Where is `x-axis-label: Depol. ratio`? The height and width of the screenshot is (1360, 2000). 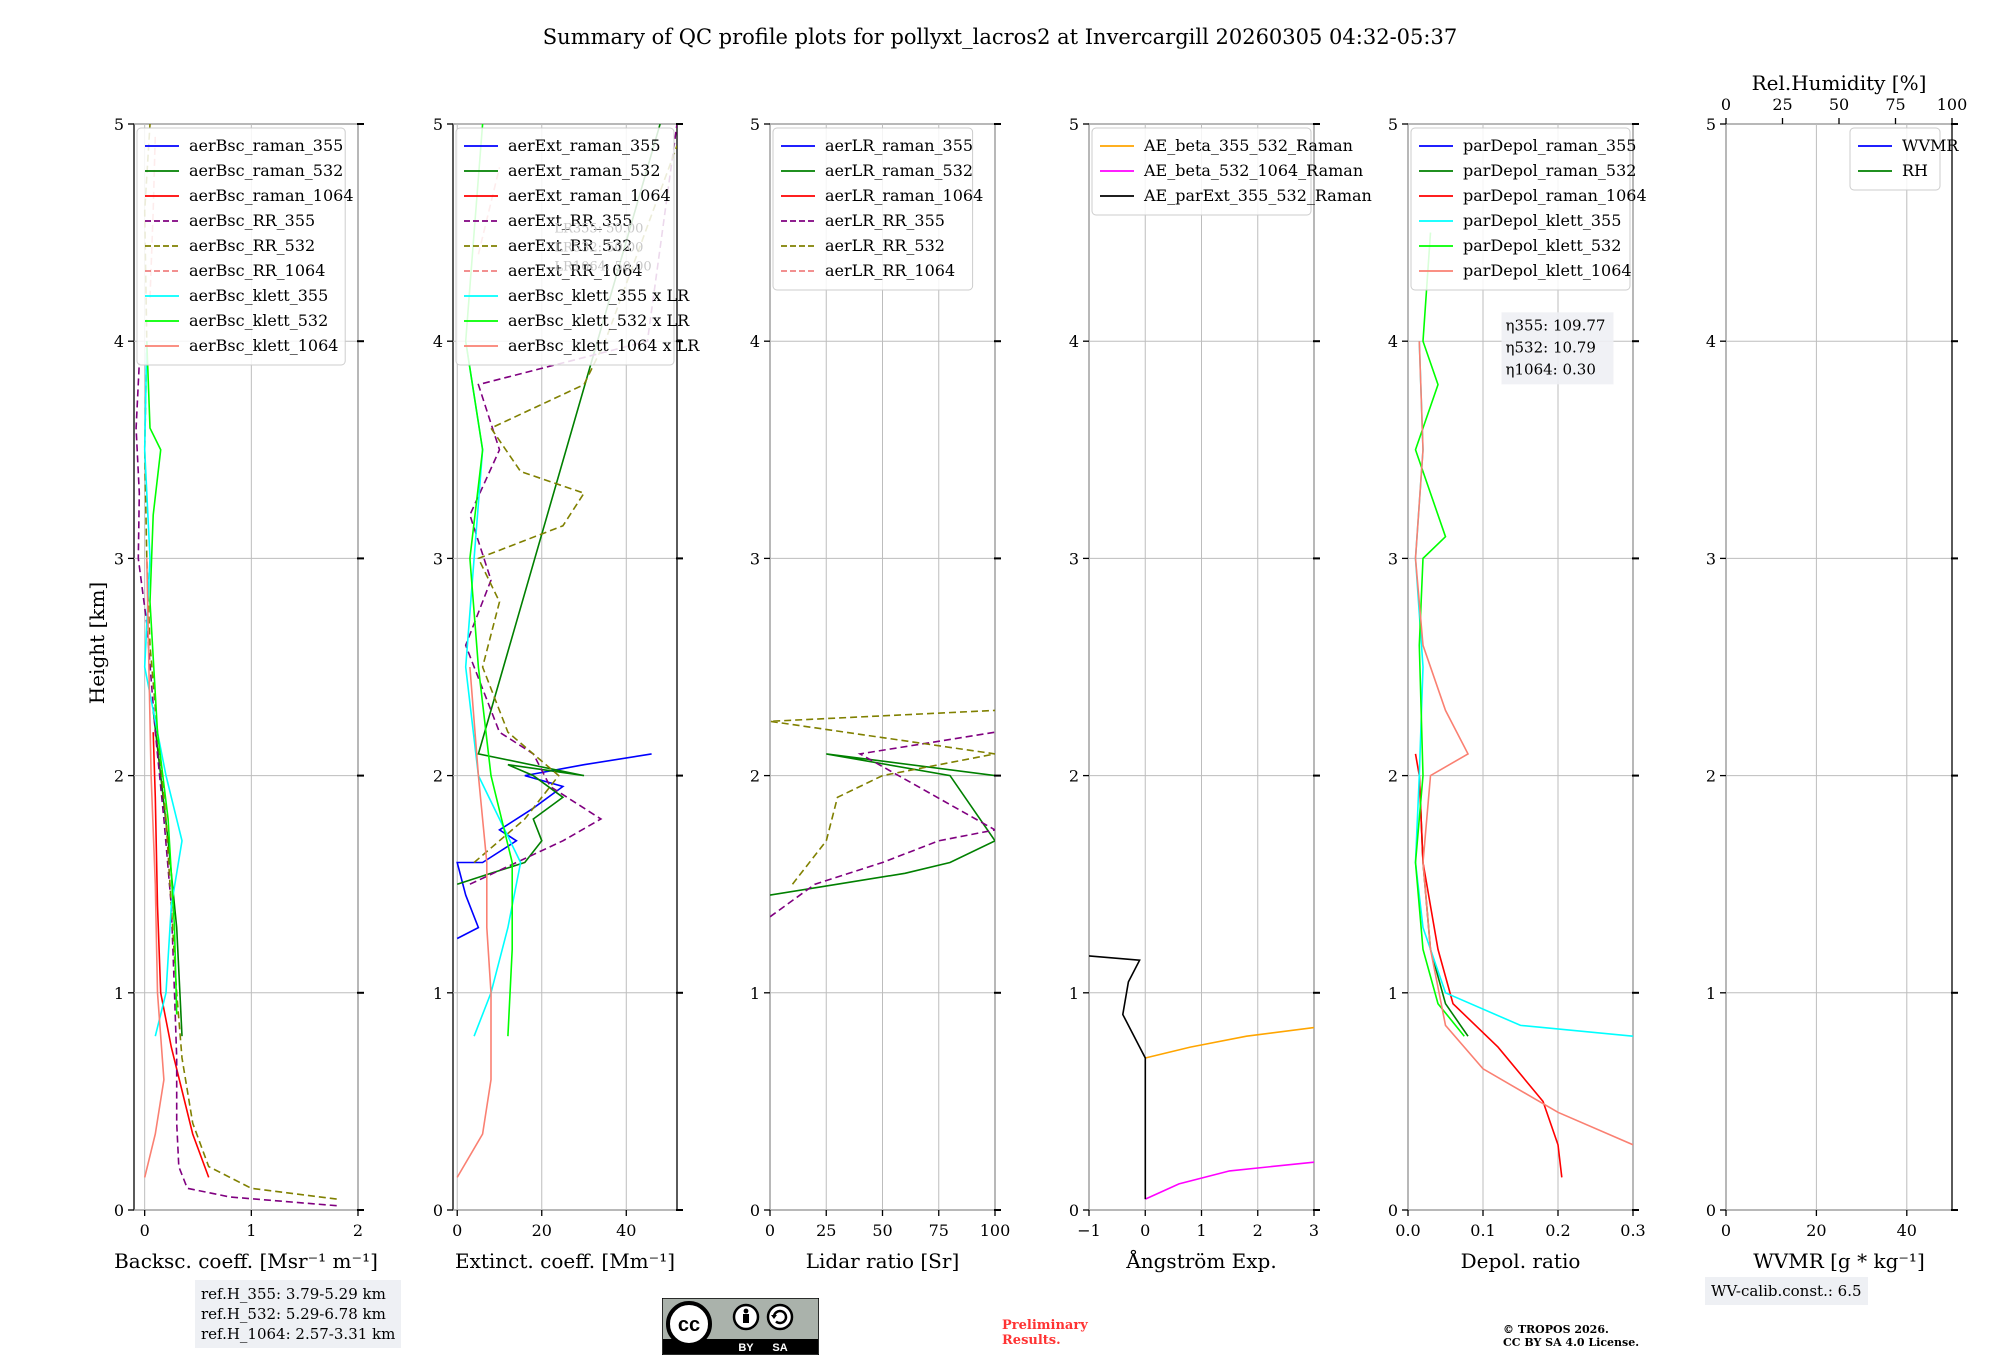 x-axis-label: Depol. ratio is located at coordinates (1521, 1261).